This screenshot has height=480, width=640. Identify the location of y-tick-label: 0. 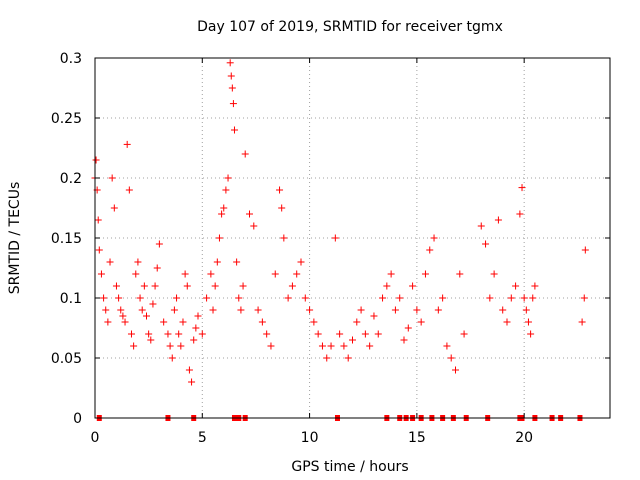
(77, 419).